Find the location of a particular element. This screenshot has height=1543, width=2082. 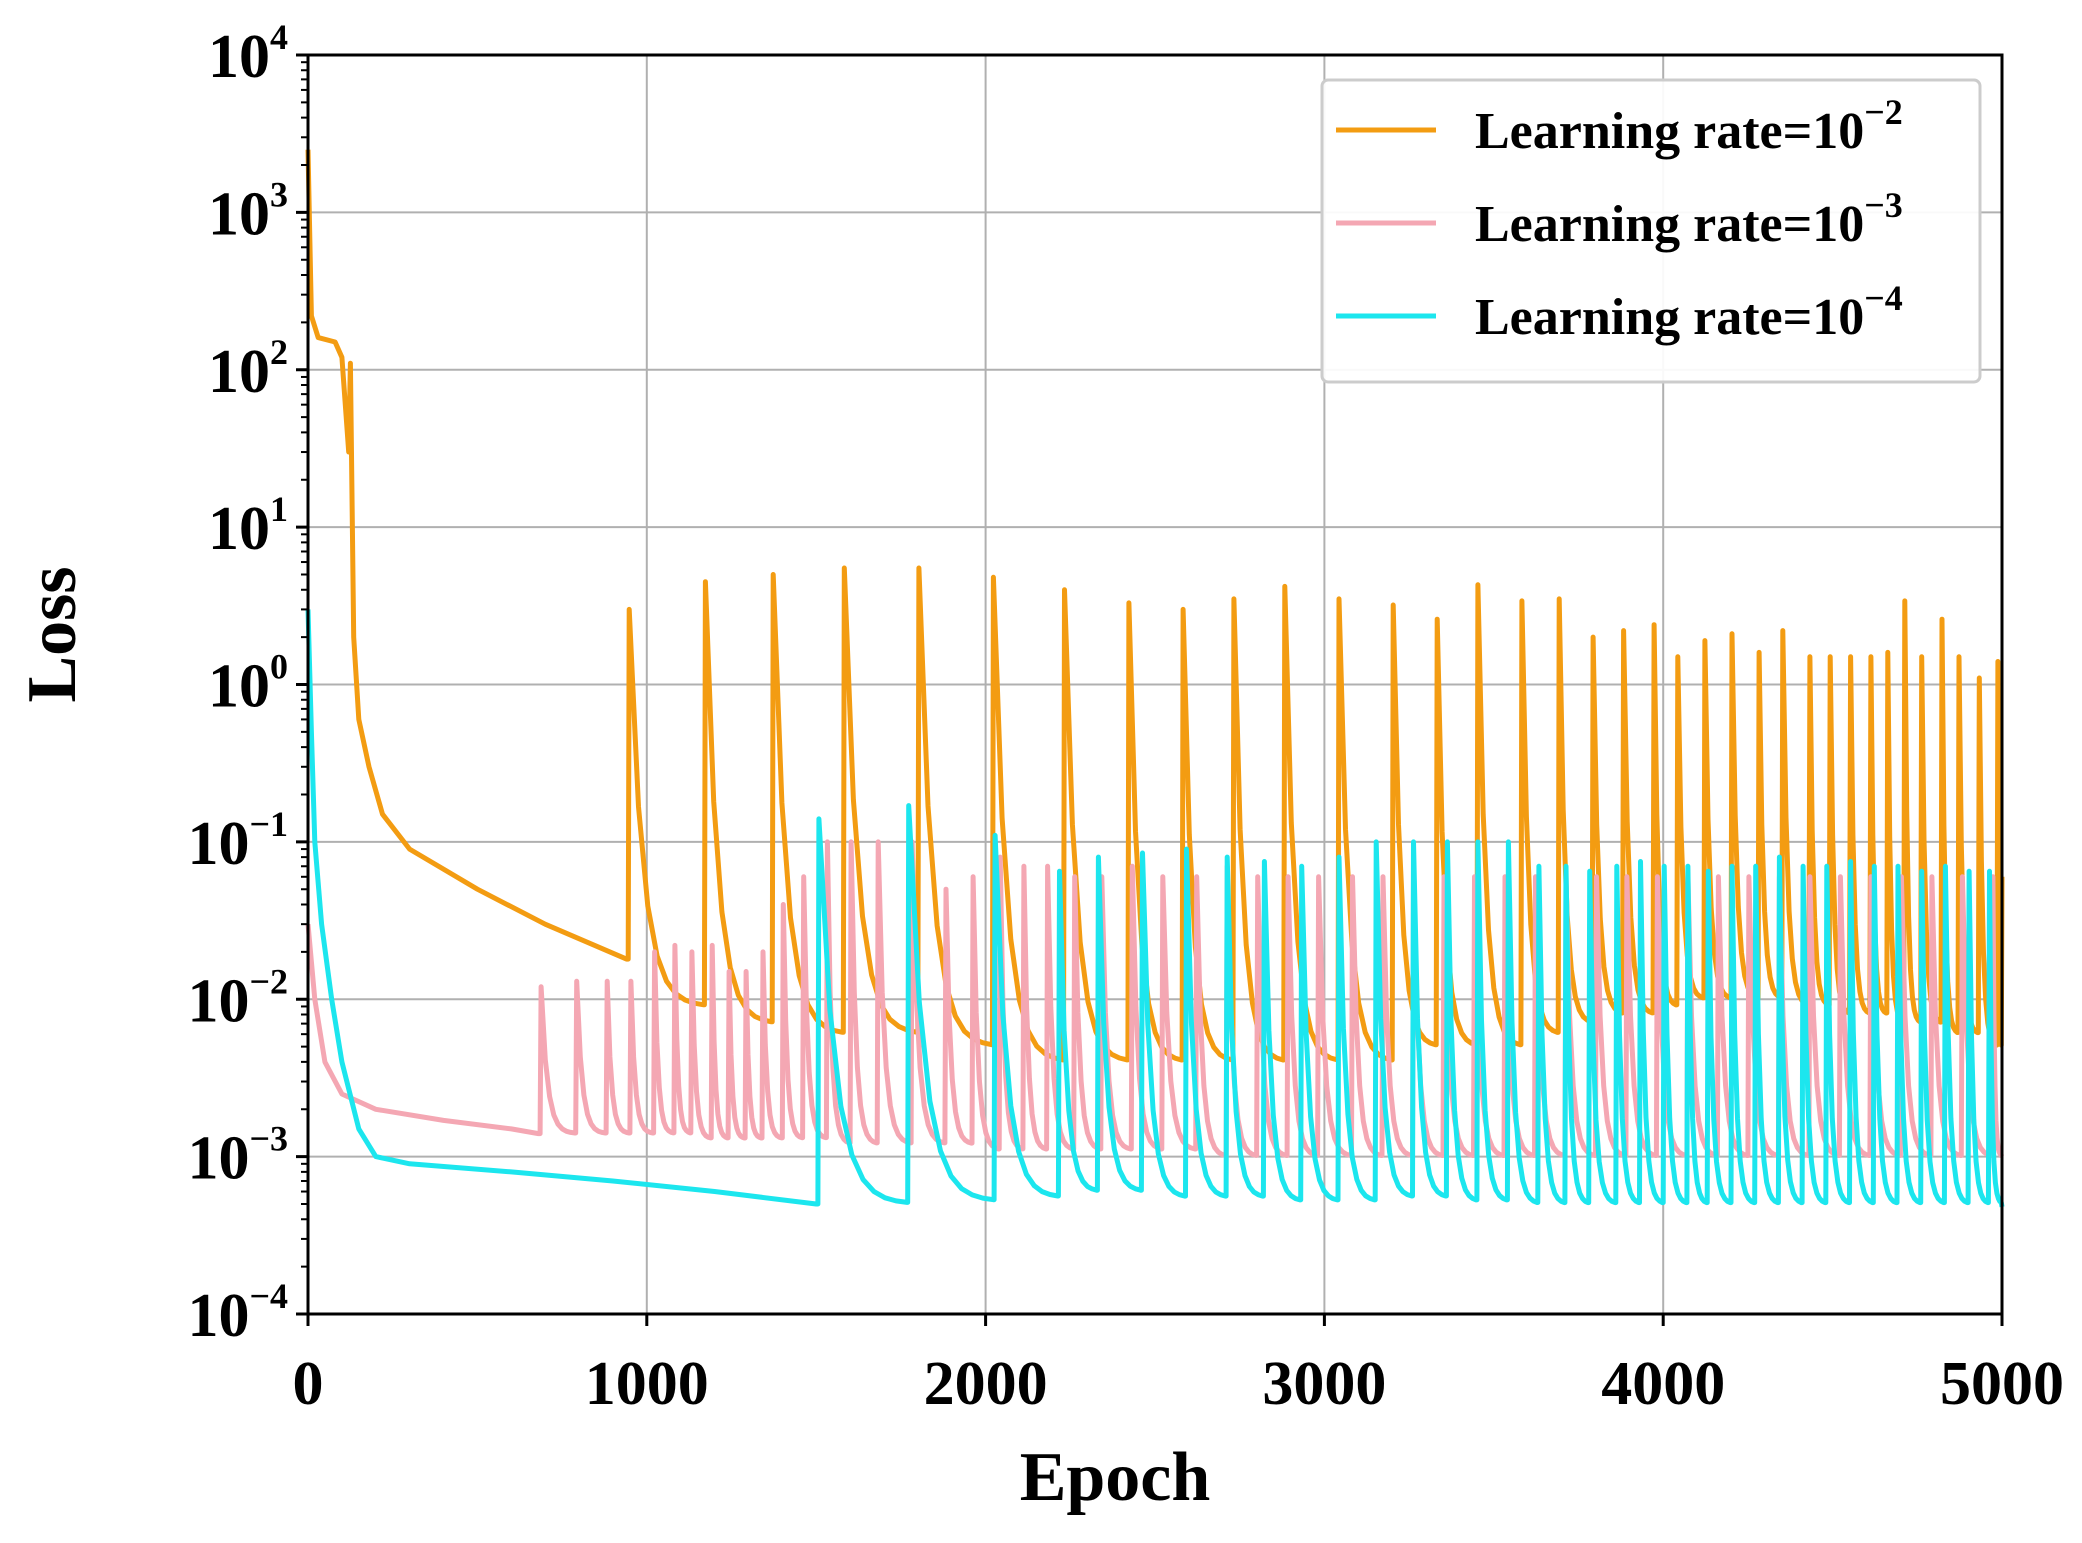

legend-label-2: Learning rate=10−3 is located at coordinates (1689, 219).